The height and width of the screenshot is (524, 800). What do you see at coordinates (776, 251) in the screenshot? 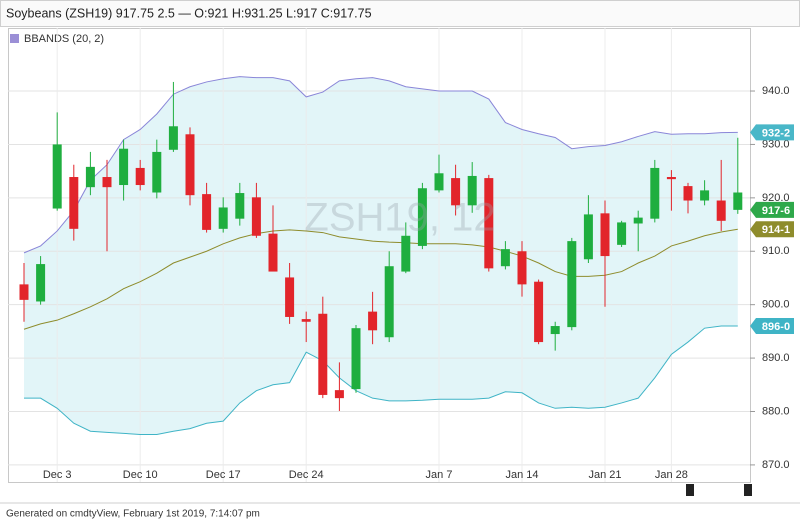
I see `y-tick-label: 910.0` at bounding box center [776, 251].